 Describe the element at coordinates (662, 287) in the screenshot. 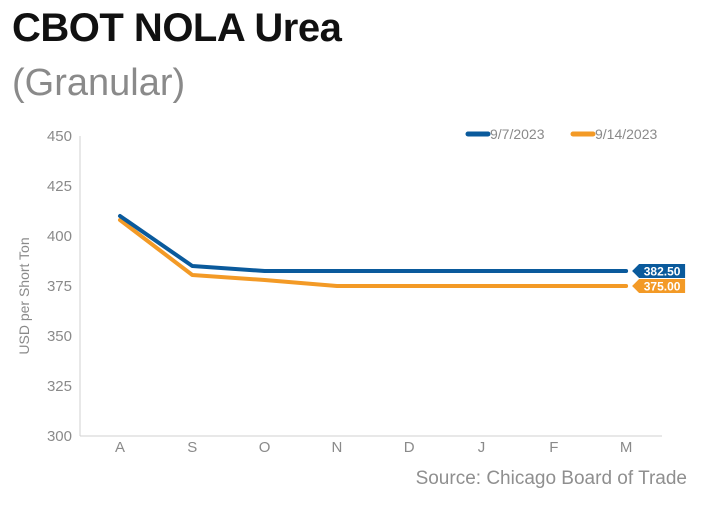

I see `end-value-label: 375.00` at that location.